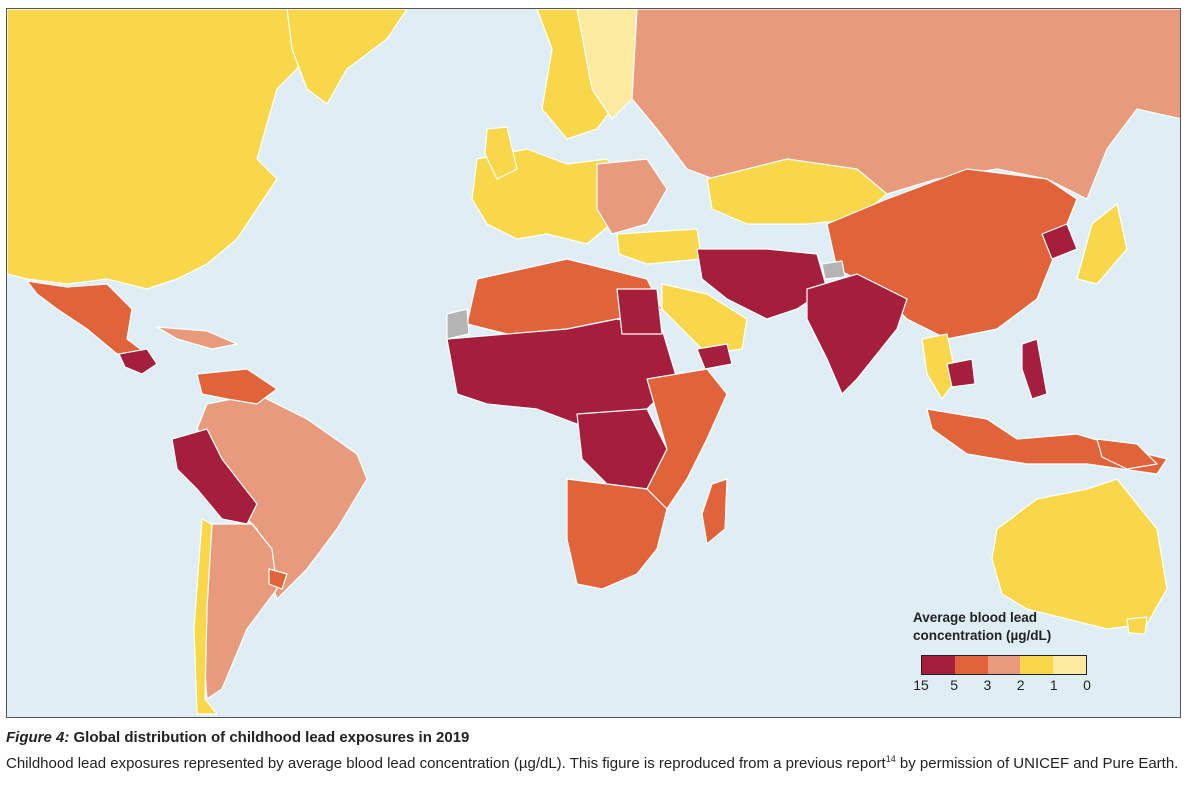 This screenshot has width=1195, height=797. Describe the element at coordinates (1127, 454) in the screenshot. I see `region-papua` at that location.